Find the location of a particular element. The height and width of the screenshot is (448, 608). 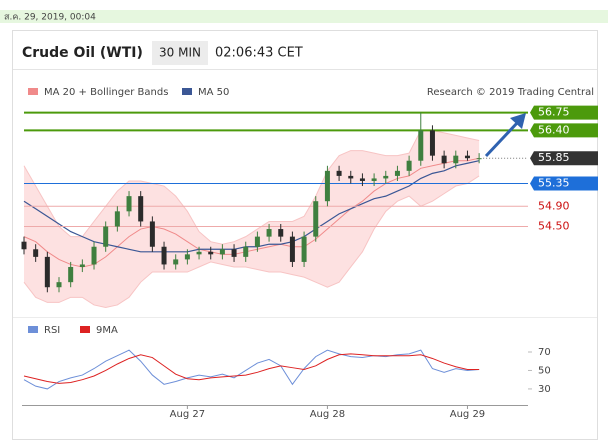

level-label: 56.40 is located at coordinates (554, 129).